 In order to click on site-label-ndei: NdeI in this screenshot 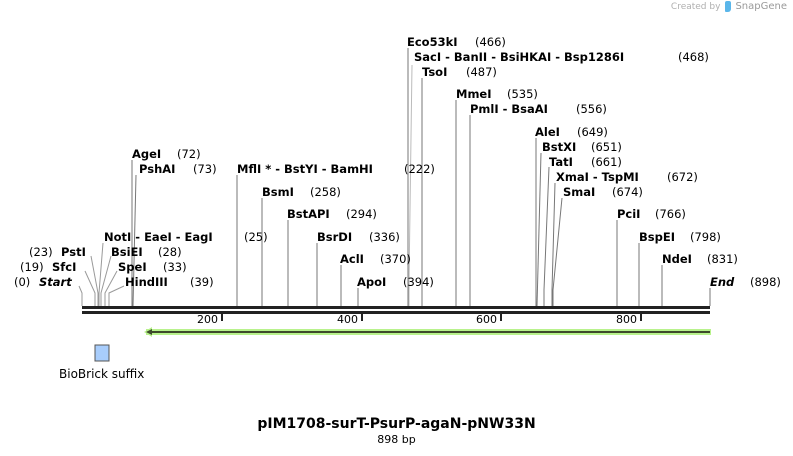, I will do `click(677, 259)`.